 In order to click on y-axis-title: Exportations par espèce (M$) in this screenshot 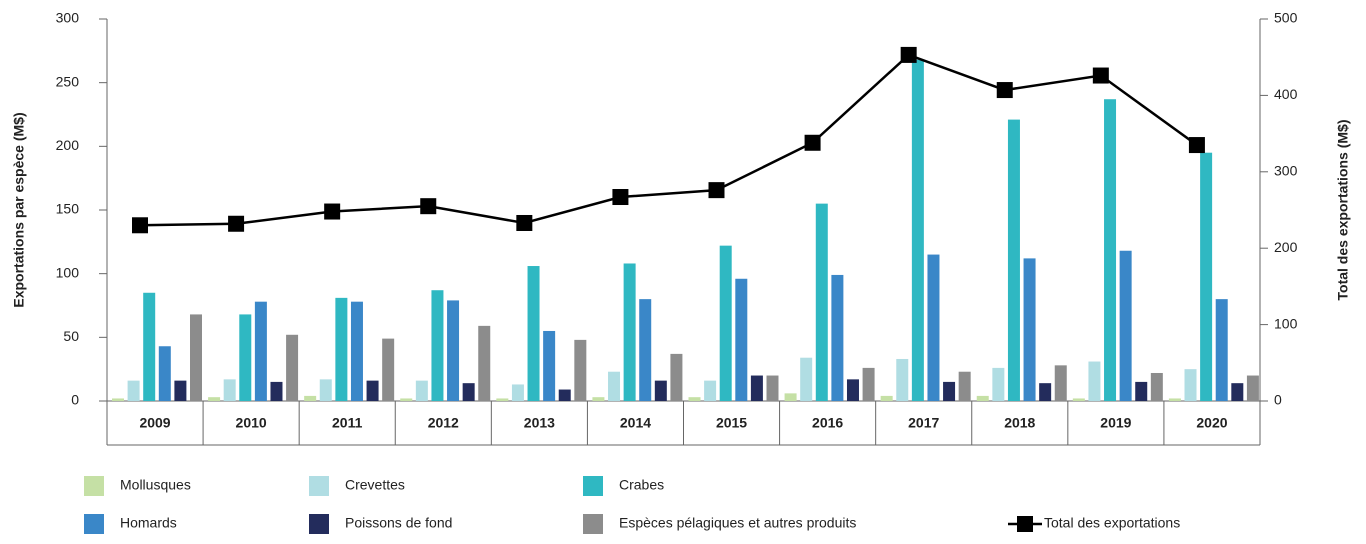, I will do `click(19, 209)`.